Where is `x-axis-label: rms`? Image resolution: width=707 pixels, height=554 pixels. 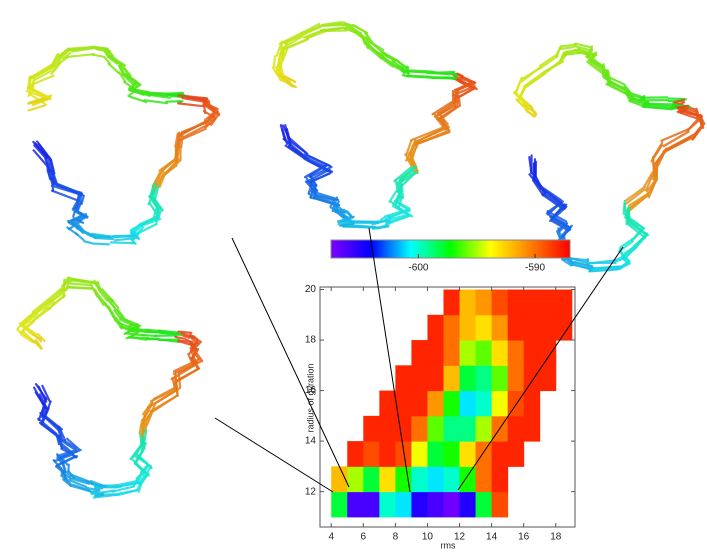 x-axis-label: rms is located at coordinates (448, 545).